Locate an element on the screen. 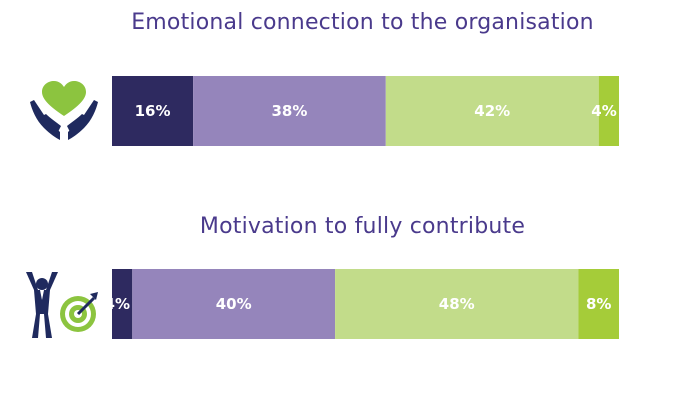 The image size is (700, 400). stacked-bar-motivation is located at coordinates (365, 304).